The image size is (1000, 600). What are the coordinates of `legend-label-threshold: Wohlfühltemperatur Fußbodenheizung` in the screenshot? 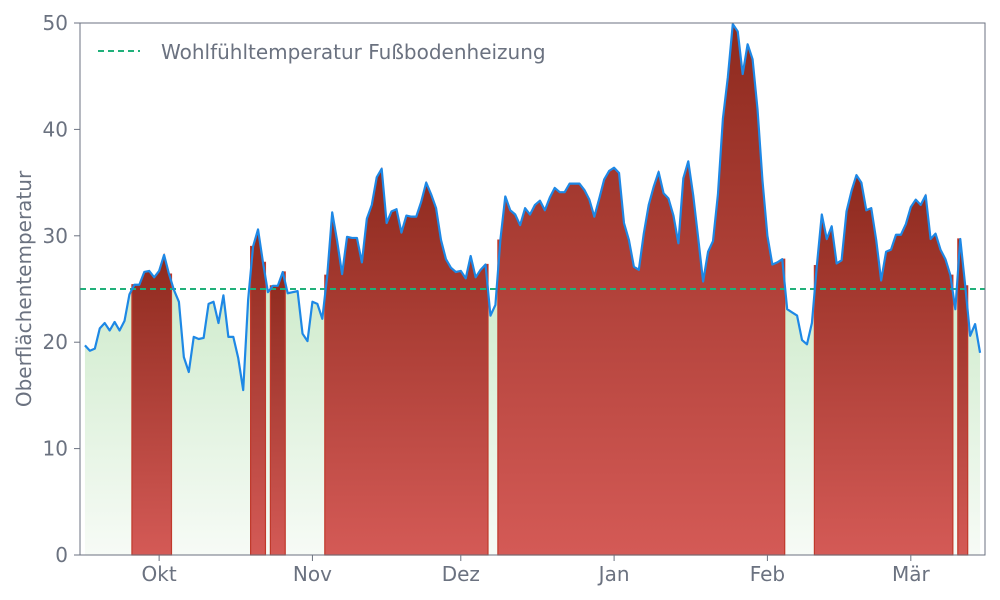 It's located at (353, 52).